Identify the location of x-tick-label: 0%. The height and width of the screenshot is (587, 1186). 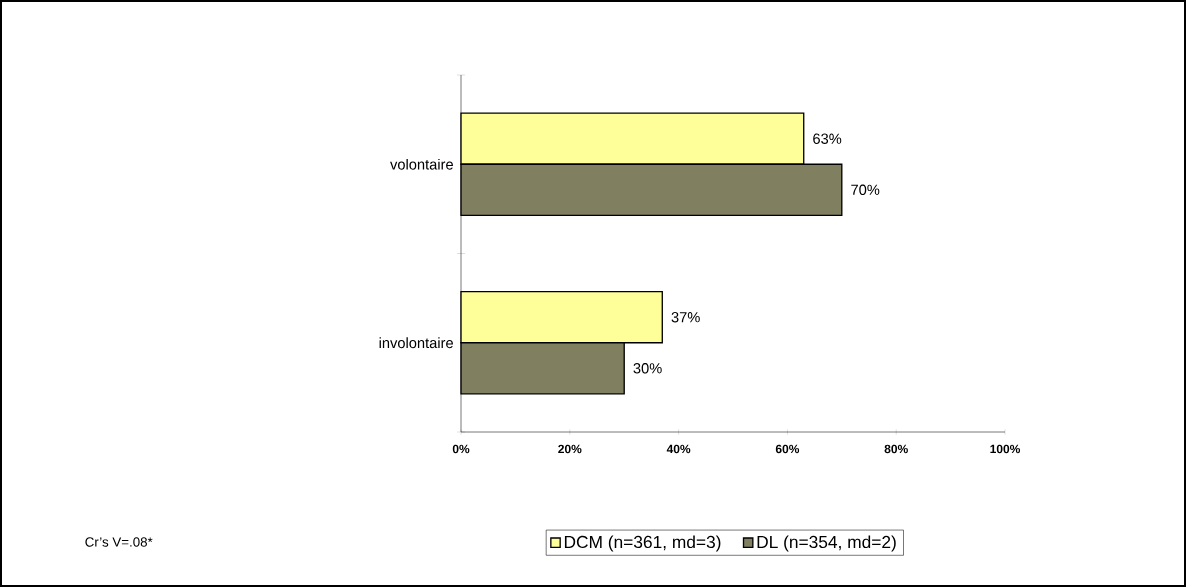
(461, 449).